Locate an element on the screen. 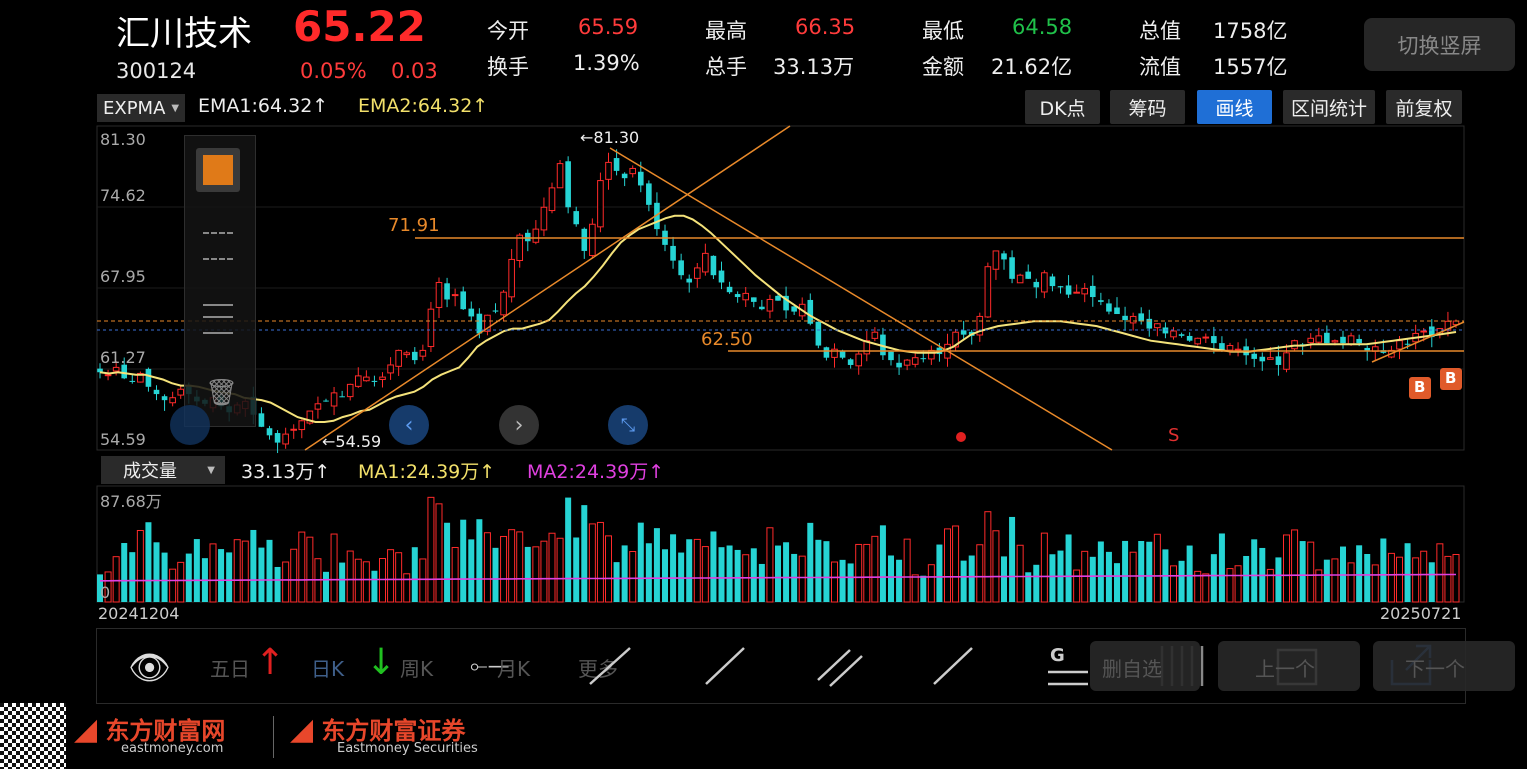  eye-icon: 👁 is located at coordinates (150, 668).